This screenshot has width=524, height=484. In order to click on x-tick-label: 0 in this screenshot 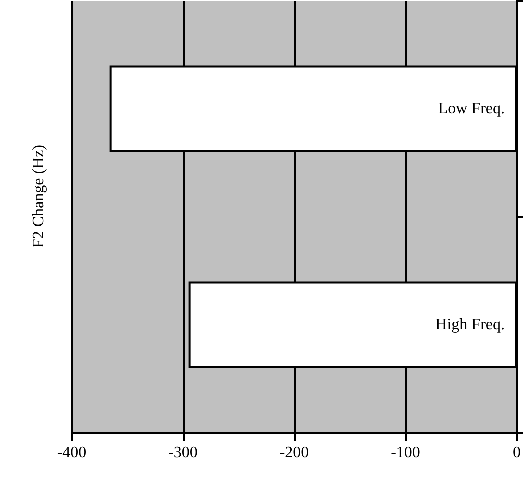, I will do `click(517, 453)`.